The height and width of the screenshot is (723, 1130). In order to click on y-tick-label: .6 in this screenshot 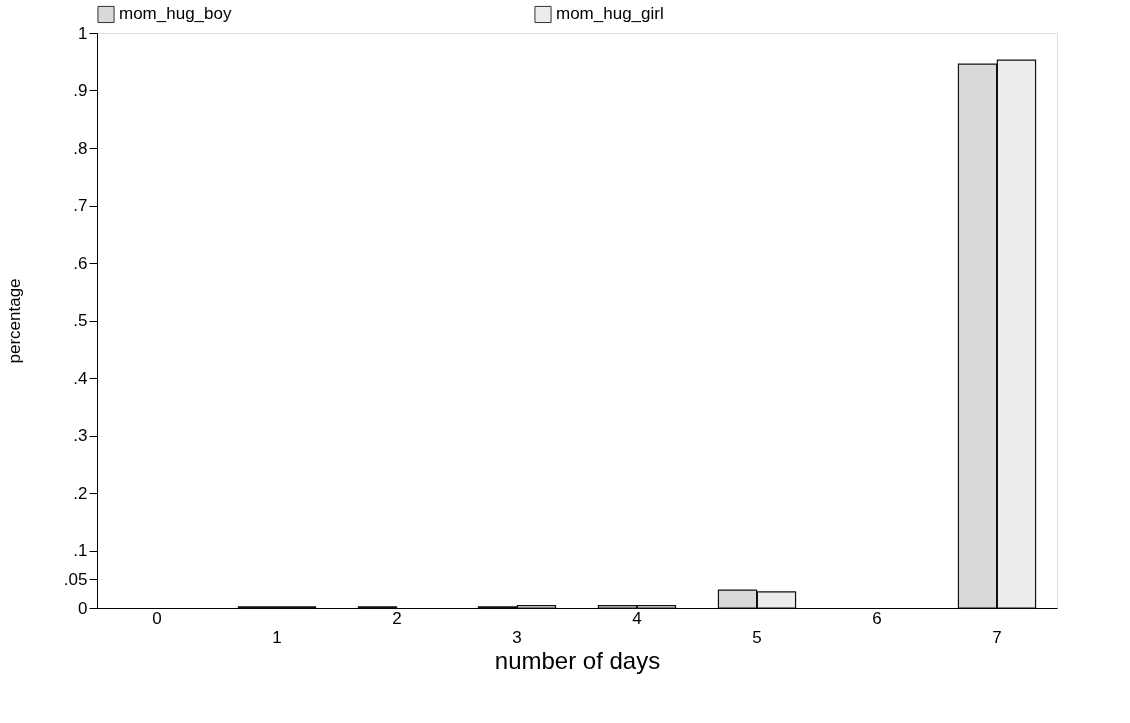, I will do `click(80, 263)`.